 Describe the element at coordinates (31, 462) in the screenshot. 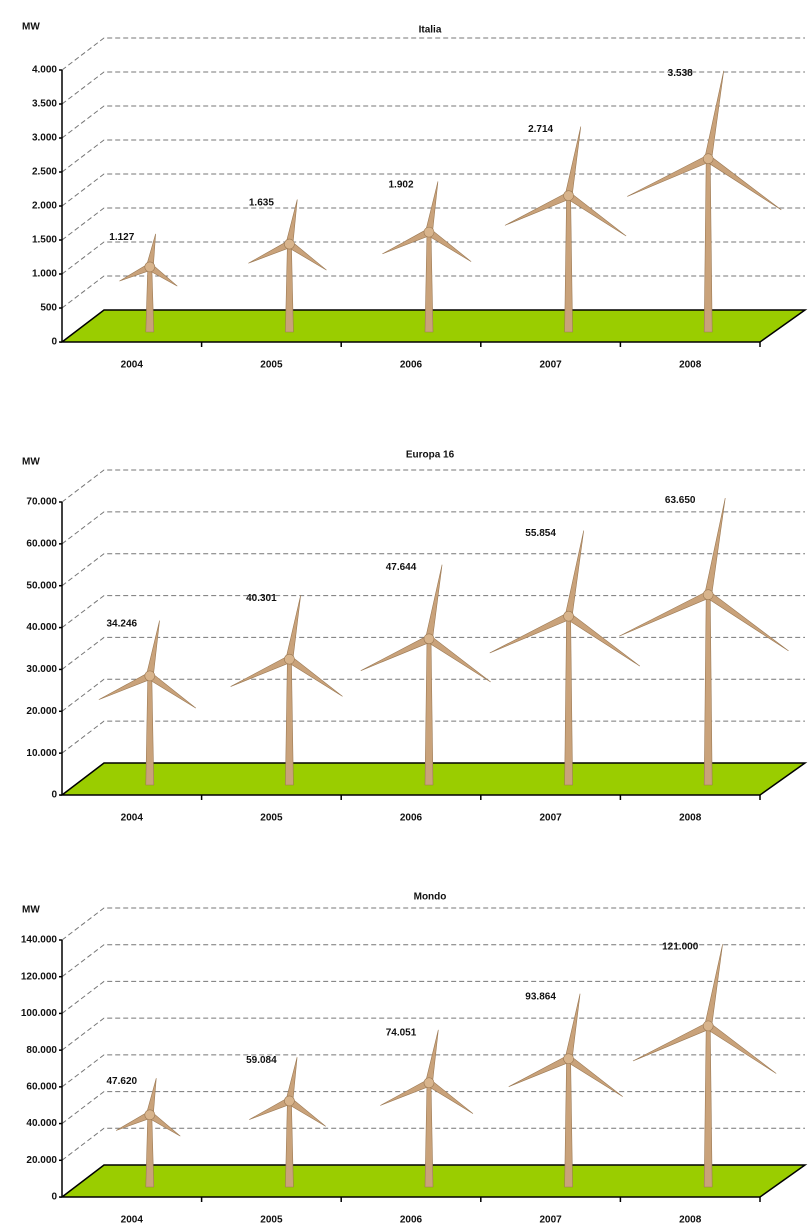

I see `y-axis-label: MW` at that location.